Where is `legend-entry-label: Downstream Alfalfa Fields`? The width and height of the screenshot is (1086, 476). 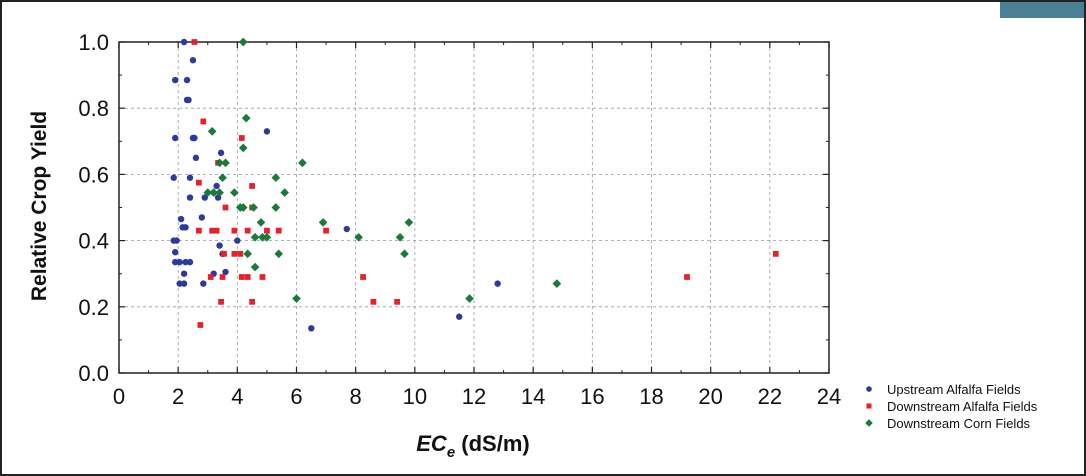
legend-entry-label: Downstream Alfalfa Fields is located at coordinates (962, 406).